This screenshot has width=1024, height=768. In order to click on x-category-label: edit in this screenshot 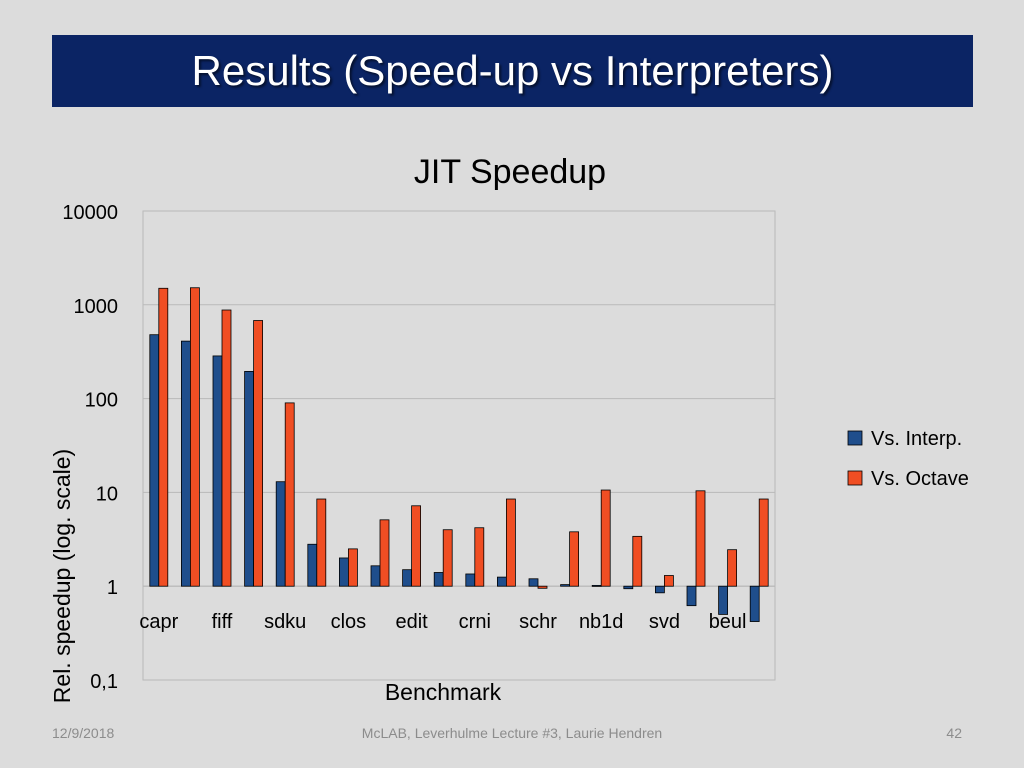, I will do `click(411, 622)`.